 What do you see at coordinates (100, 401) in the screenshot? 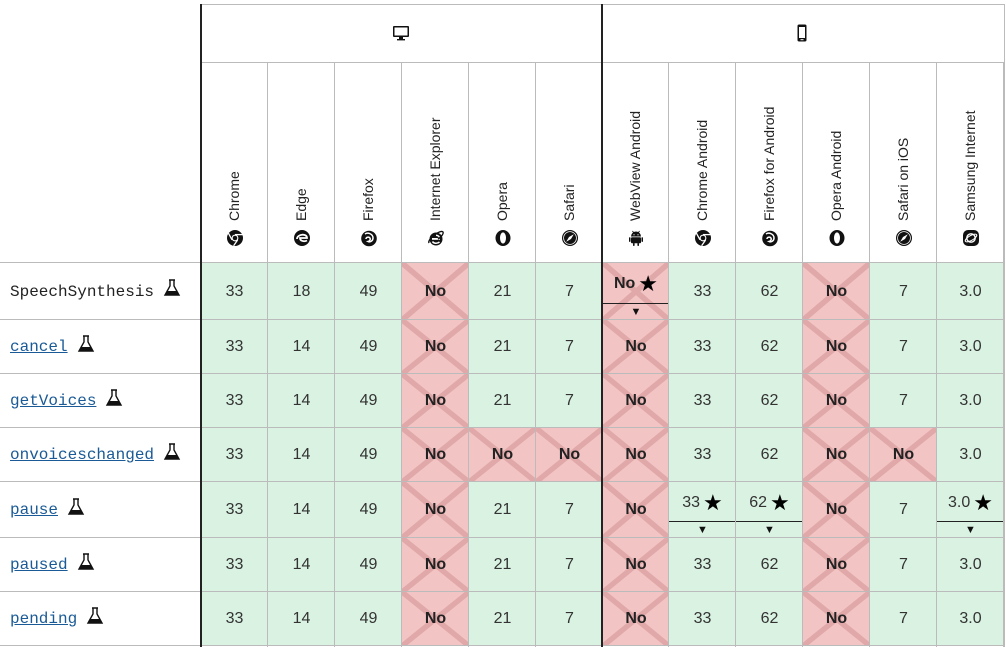
I see `feature-name-cell: getVoices` at bounding box center [100, 401].